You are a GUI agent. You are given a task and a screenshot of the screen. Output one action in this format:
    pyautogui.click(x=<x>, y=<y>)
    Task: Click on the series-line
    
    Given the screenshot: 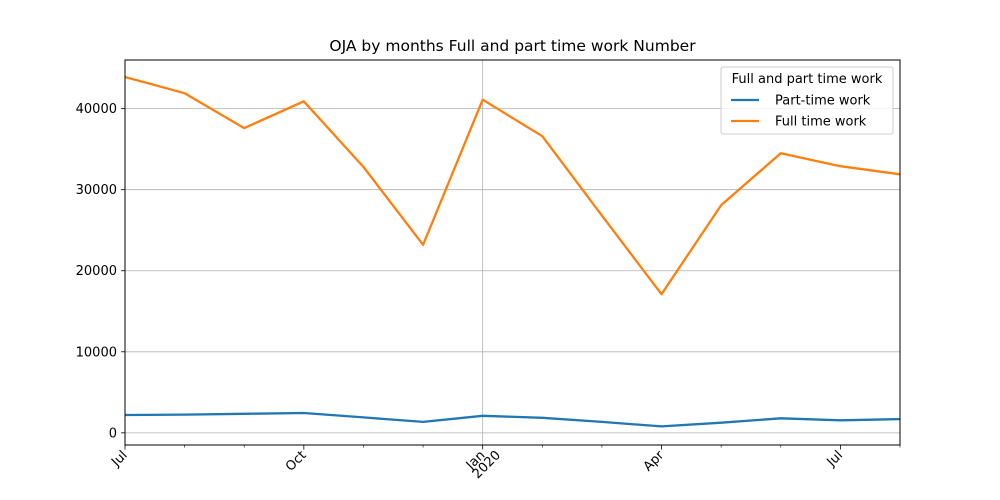 What is the action you would take?
    pyautogui.click(x=512, y=419)
    